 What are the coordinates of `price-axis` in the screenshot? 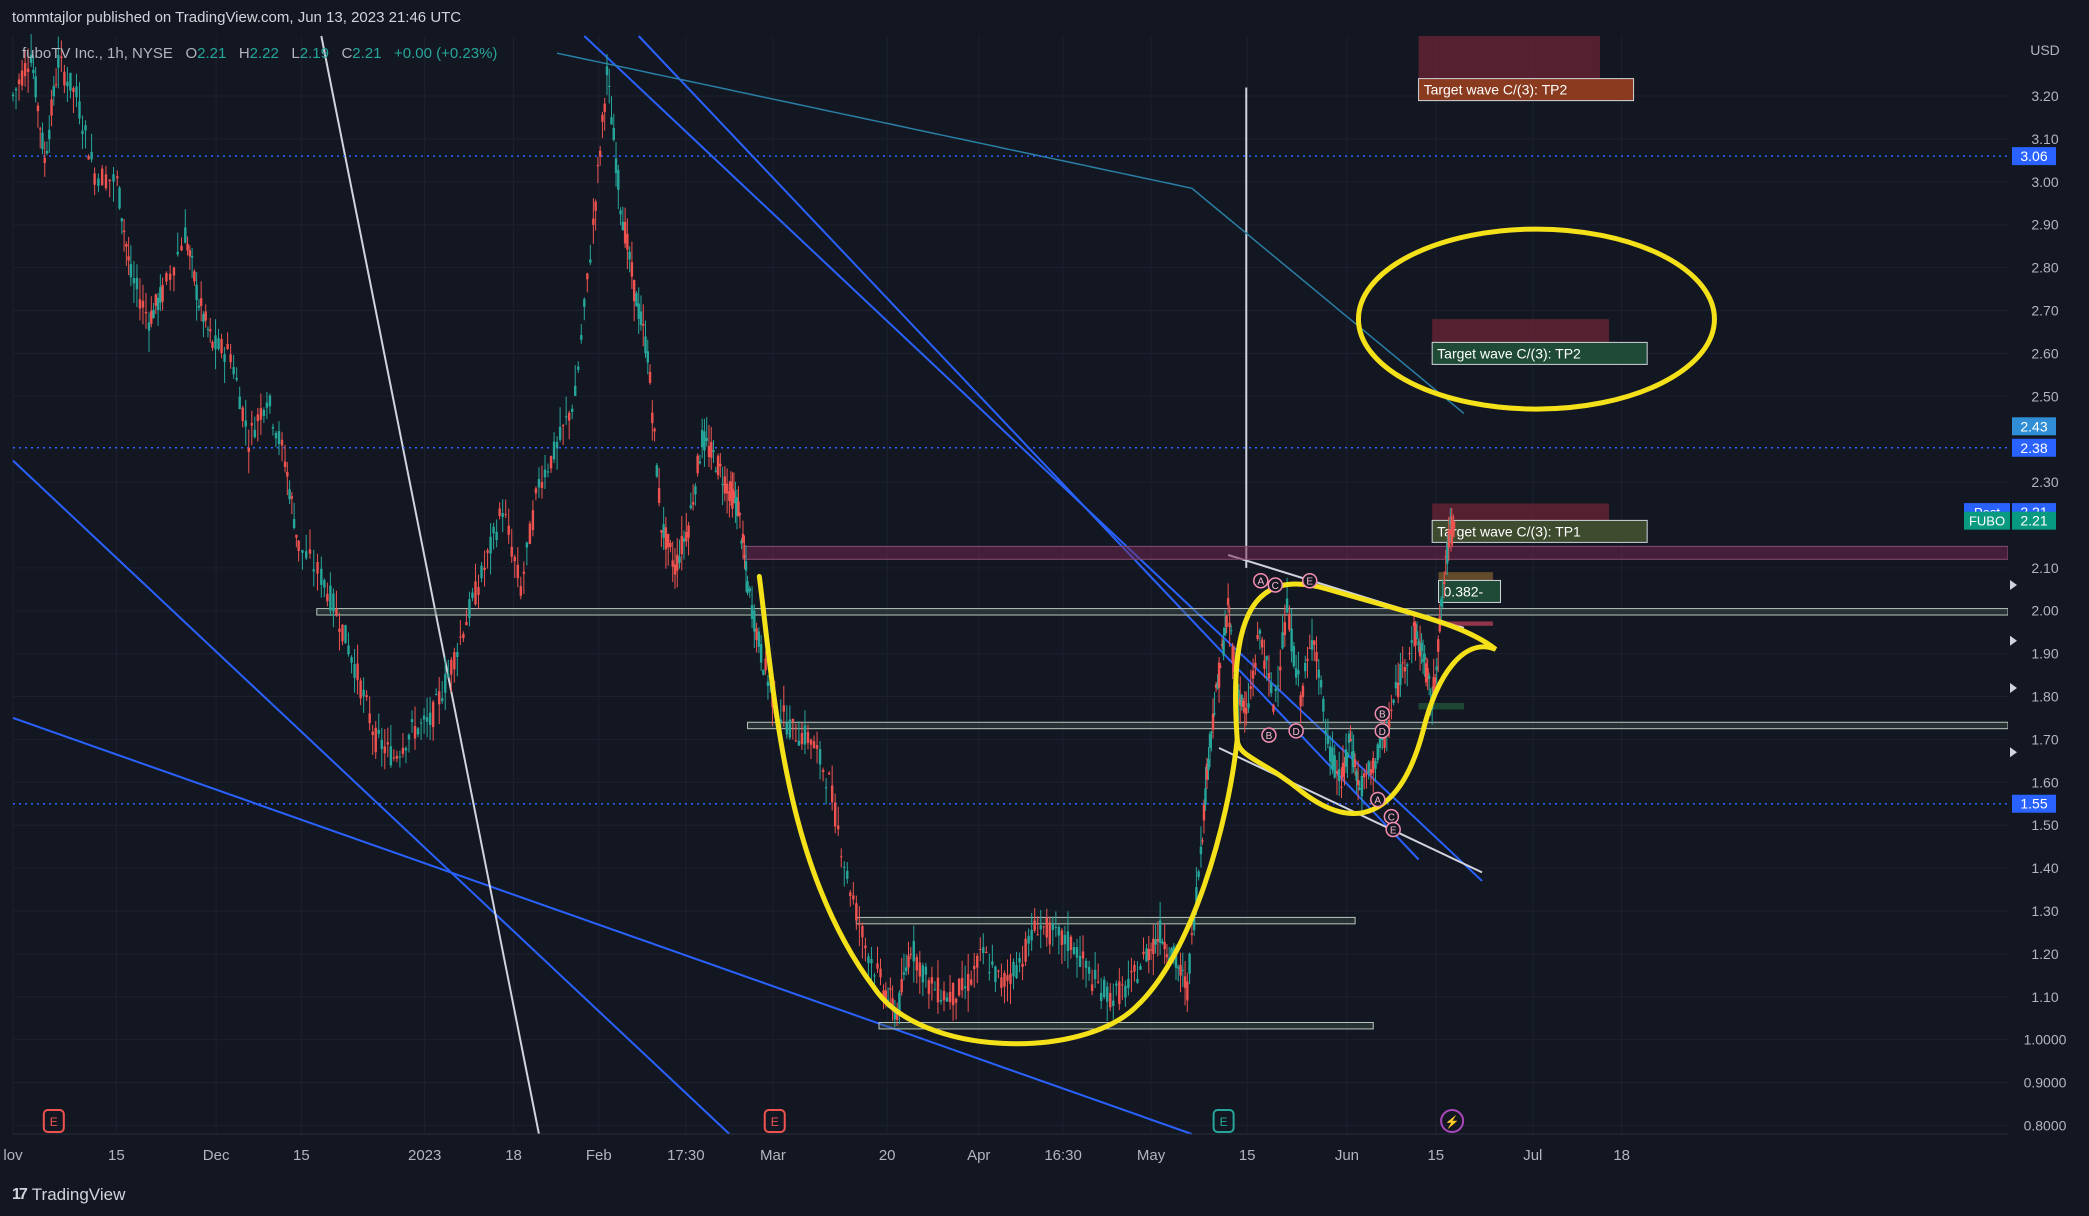 It's located at (2048, 608).